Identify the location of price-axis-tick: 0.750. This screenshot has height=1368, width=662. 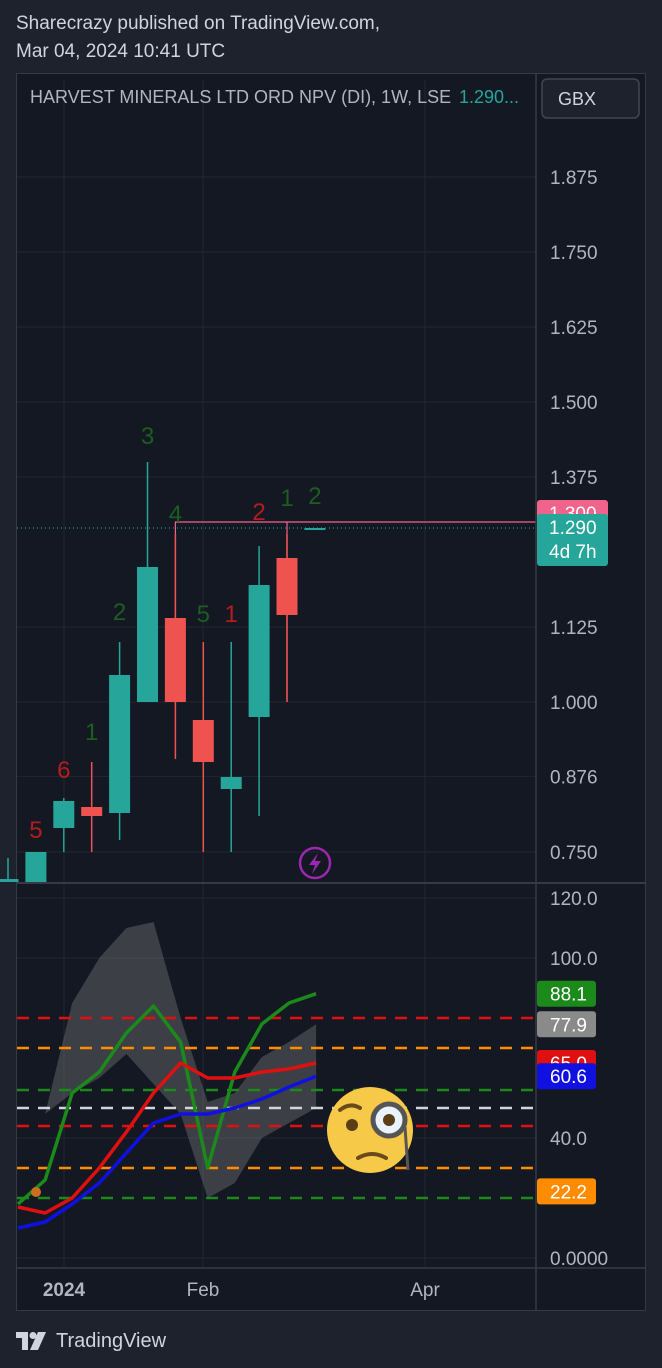
(574, 853).